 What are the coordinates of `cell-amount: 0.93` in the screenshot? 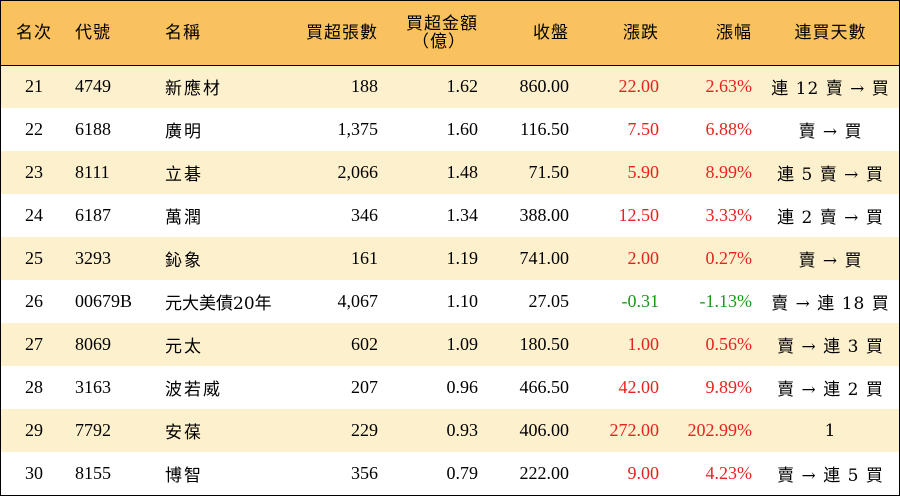 It's located at (462, 430).